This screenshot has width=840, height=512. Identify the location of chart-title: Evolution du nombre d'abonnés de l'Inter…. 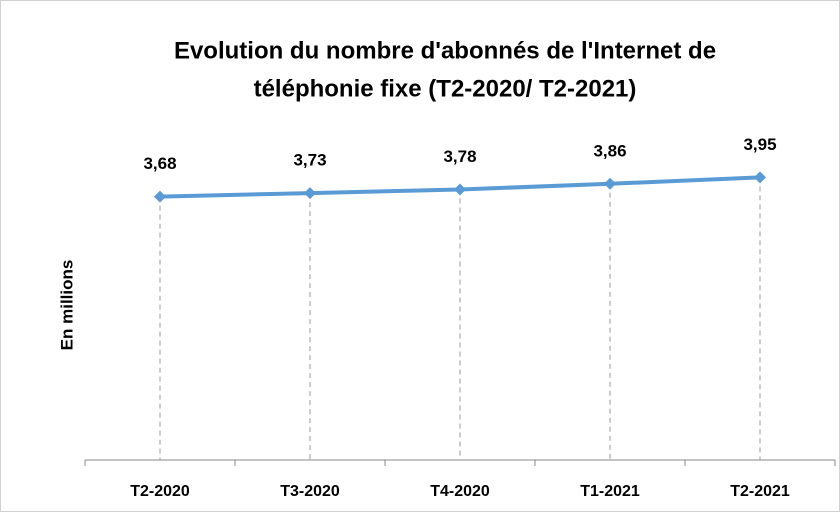
(445, 50).